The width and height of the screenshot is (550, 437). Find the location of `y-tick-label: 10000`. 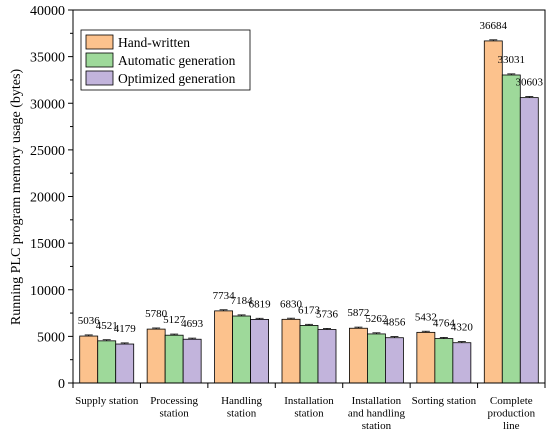

y-tick-label: 10000 is located at coordinates (47, 291).